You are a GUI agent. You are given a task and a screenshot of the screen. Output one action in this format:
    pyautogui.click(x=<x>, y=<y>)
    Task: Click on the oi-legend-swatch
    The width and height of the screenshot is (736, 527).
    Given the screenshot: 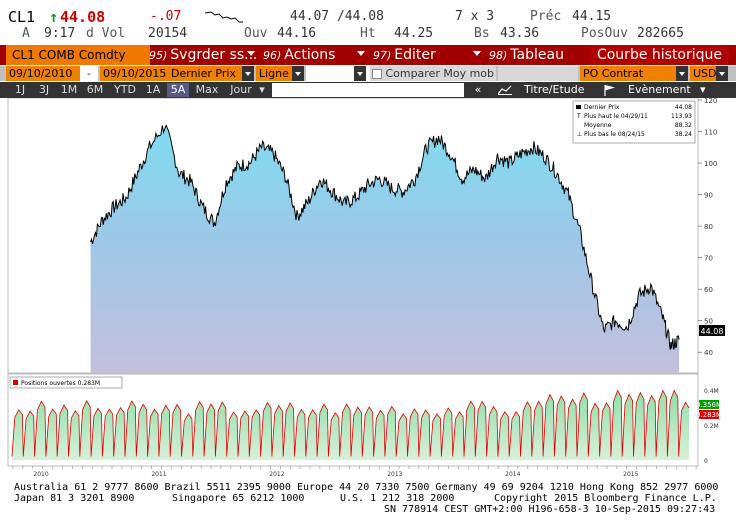 What is the action you would take?
    pyautogui.click(x=15, y=382)
    